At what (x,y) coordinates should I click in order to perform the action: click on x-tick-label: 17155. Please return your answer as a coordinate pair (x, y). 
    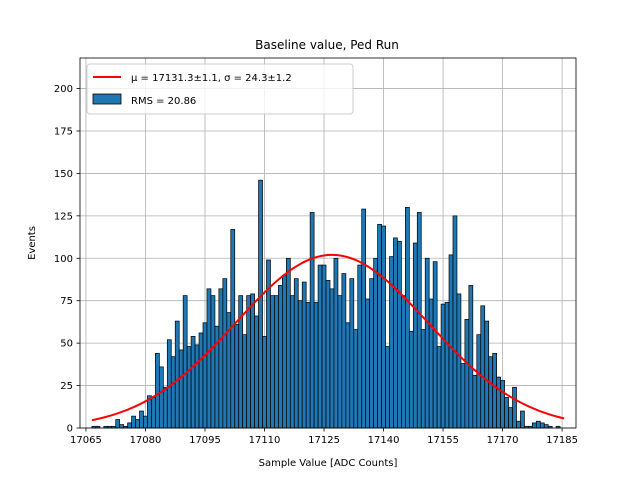
    Looking at the image, I should click on (443, 440).